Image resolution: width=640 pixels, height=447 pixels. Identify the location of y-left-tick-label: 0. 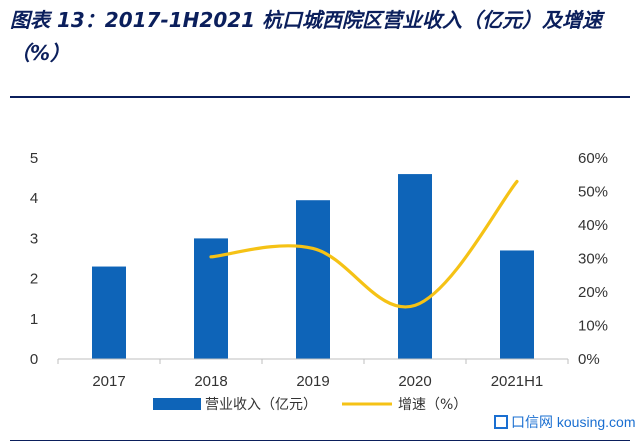
(34, 359).